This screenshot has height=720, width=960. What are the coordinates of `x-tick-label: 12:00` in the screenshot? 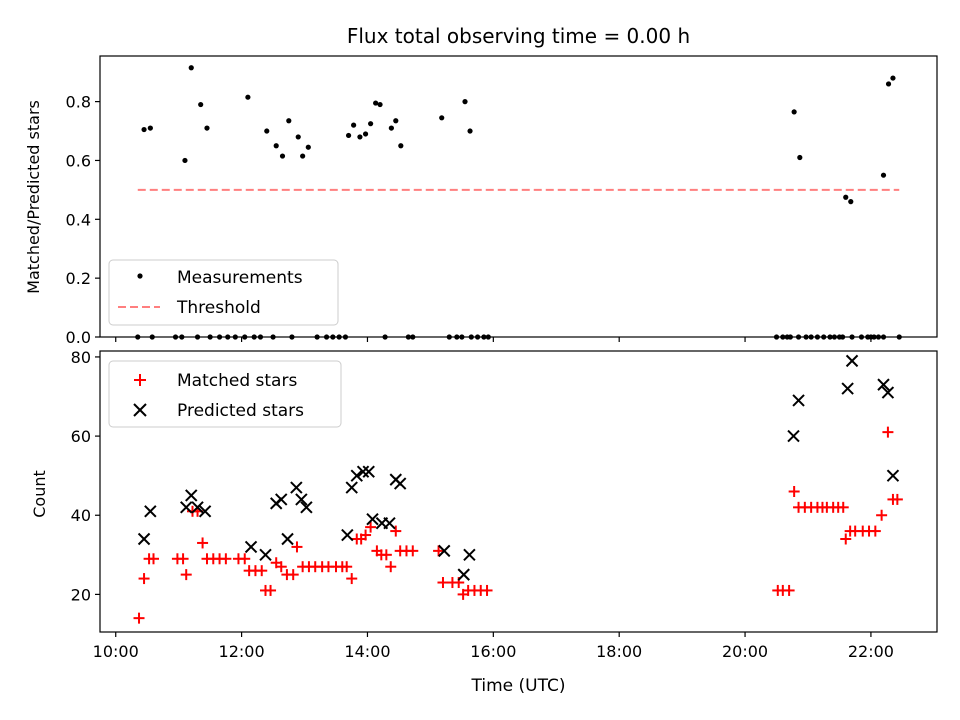 It's located at (242, 651).